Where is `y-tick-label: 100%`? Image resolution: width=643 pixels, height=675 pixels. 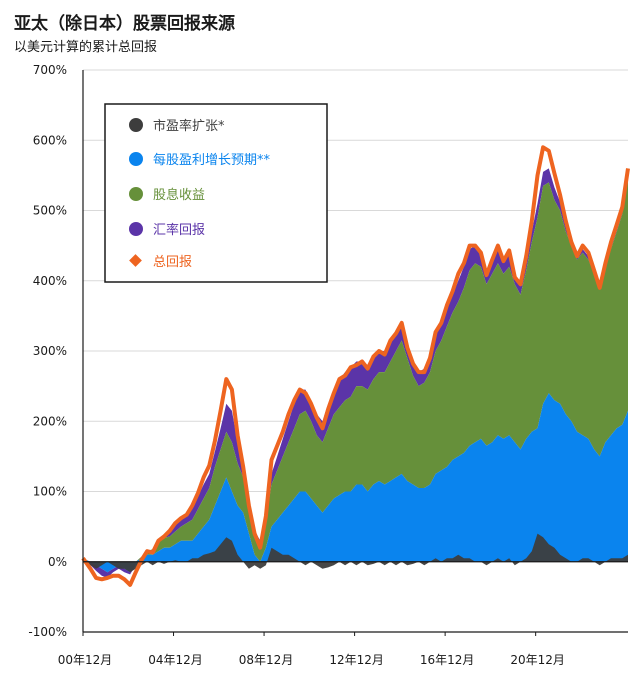
y-tick-label: 100% is located at coordinates (50, 492).